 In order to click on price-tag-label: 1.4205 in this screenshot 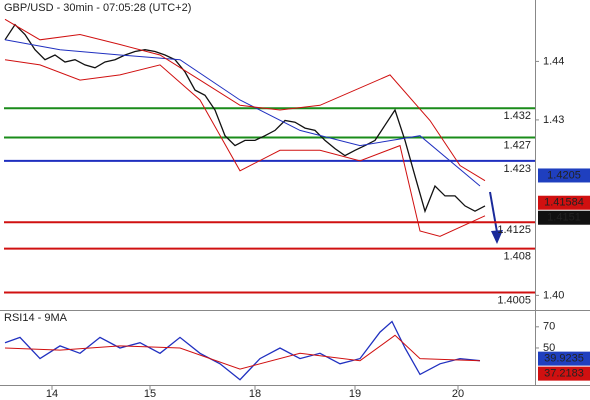, I will do `click(564, 175)`.